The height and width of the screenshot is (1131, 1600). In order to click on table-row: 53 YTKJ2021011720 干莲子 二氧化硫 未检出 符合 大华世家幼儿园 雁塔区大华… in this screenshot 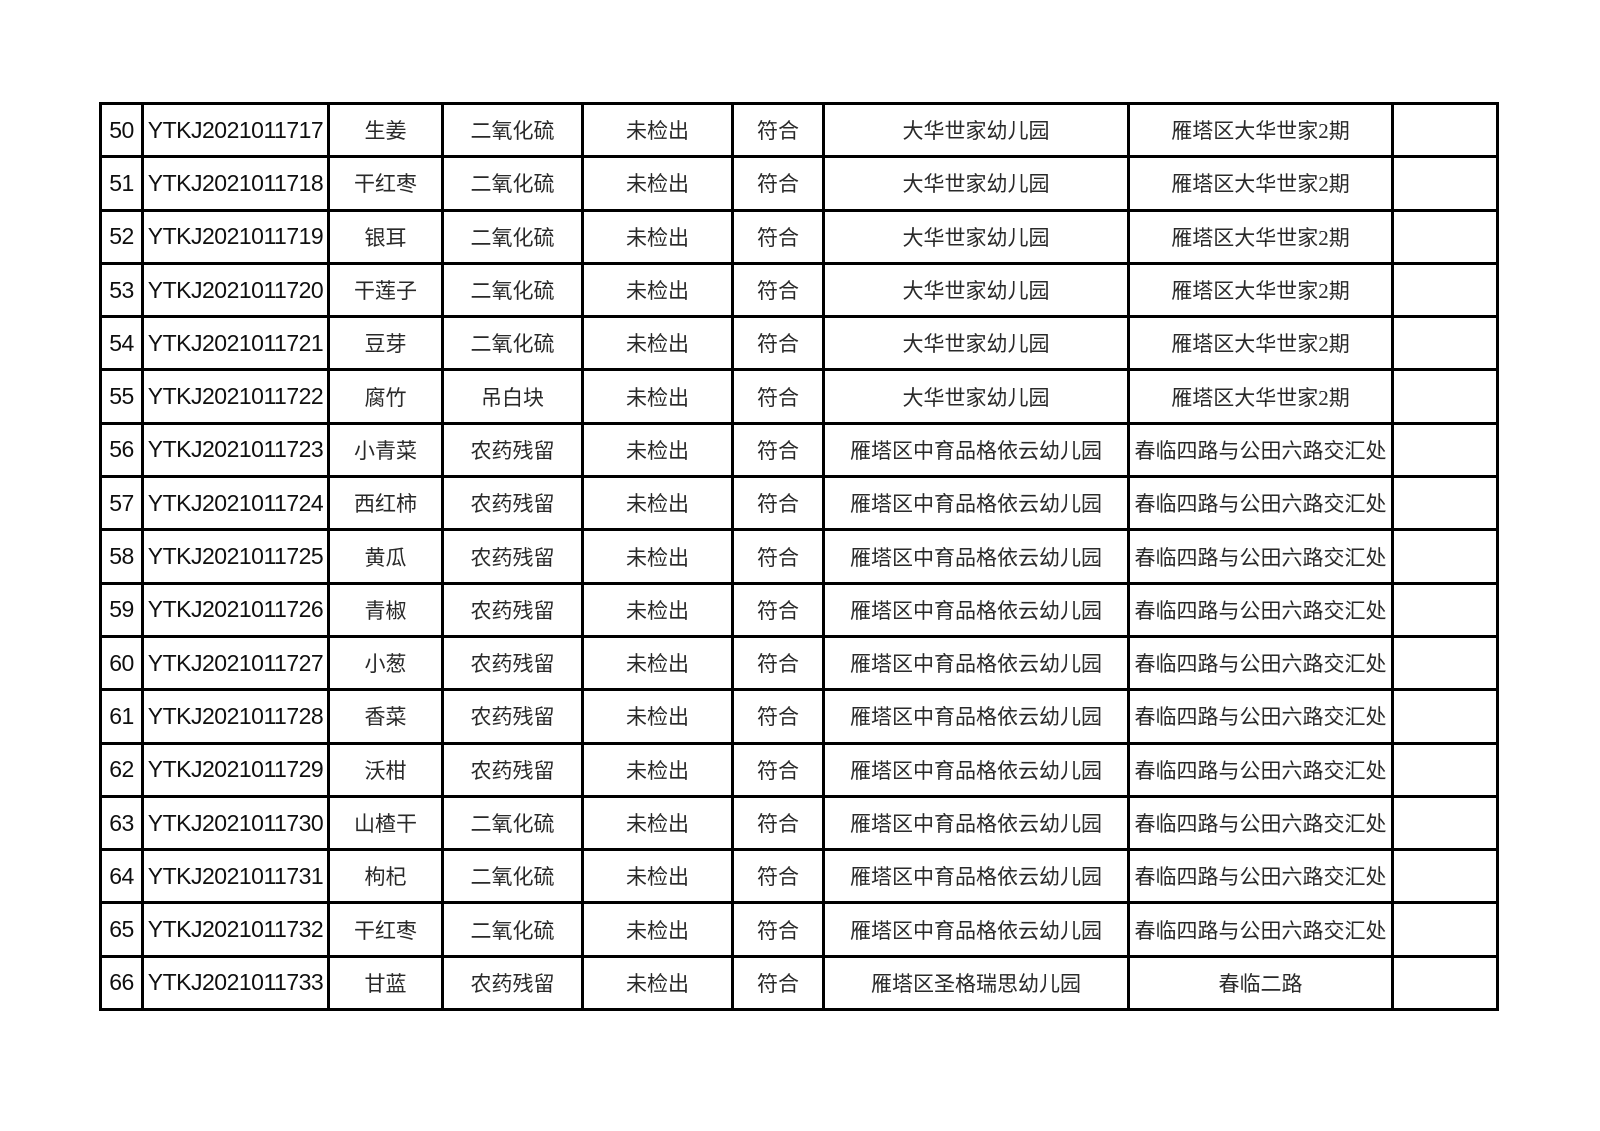, I will do `click(799, 290)`.